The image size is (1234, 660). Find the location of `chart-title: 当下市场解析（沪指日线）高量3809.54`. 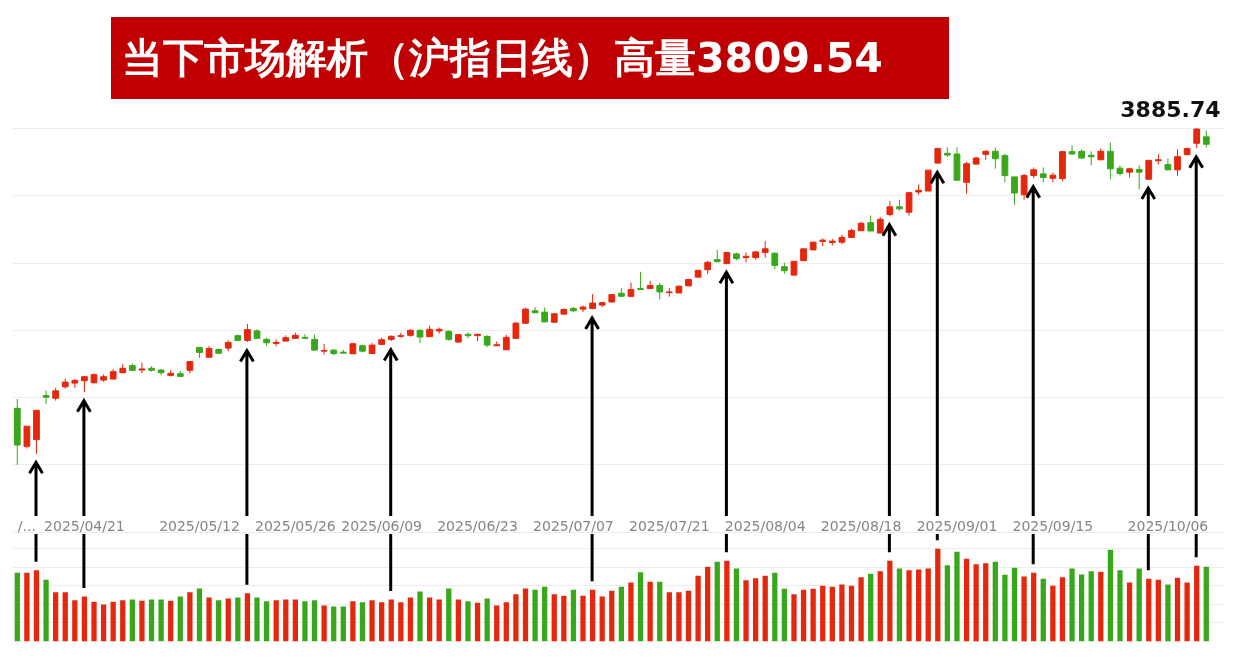

chart-title: 当下市场解析（沪指日线）高量3809.54 is located at coordinates (502, 58).